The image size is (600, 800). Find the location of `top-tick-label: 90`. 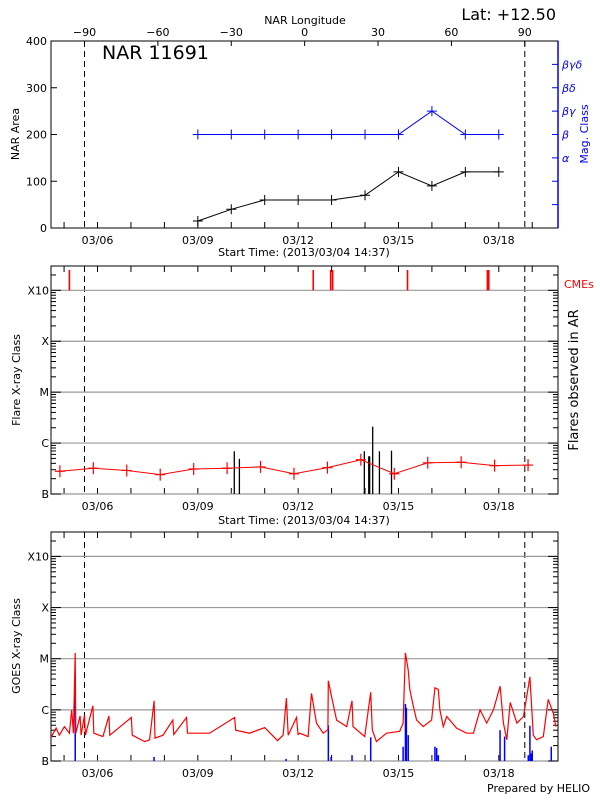

top-tick-label: 90 is located at coordinates (525, 32).